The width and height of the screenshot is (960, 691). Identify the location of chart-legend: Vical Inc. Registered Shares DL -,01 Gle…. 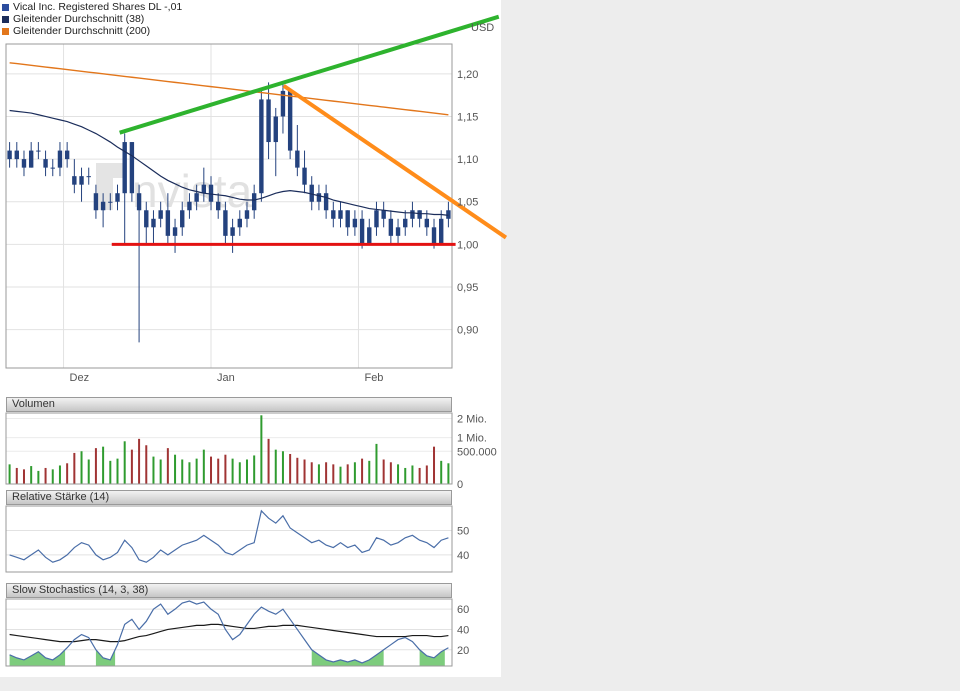
(92, 19).